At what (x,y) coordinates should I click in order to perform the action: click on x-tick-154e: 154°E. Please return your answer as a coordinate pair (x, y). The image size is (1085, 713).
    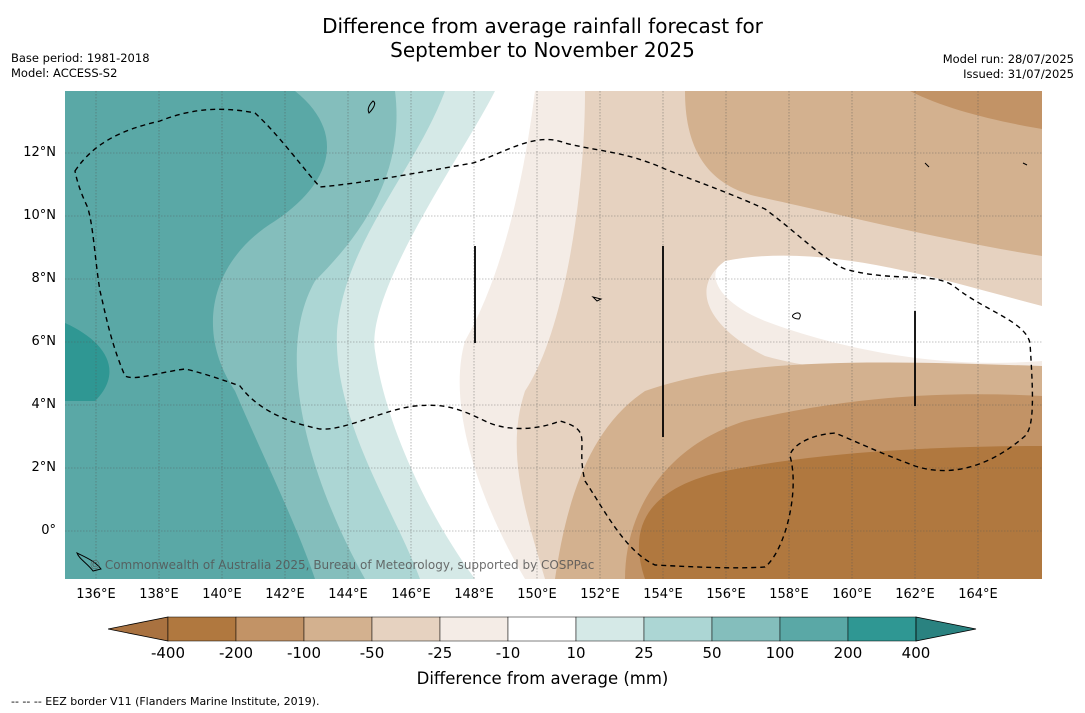
    Looking at the image, I should click on (663, 594).